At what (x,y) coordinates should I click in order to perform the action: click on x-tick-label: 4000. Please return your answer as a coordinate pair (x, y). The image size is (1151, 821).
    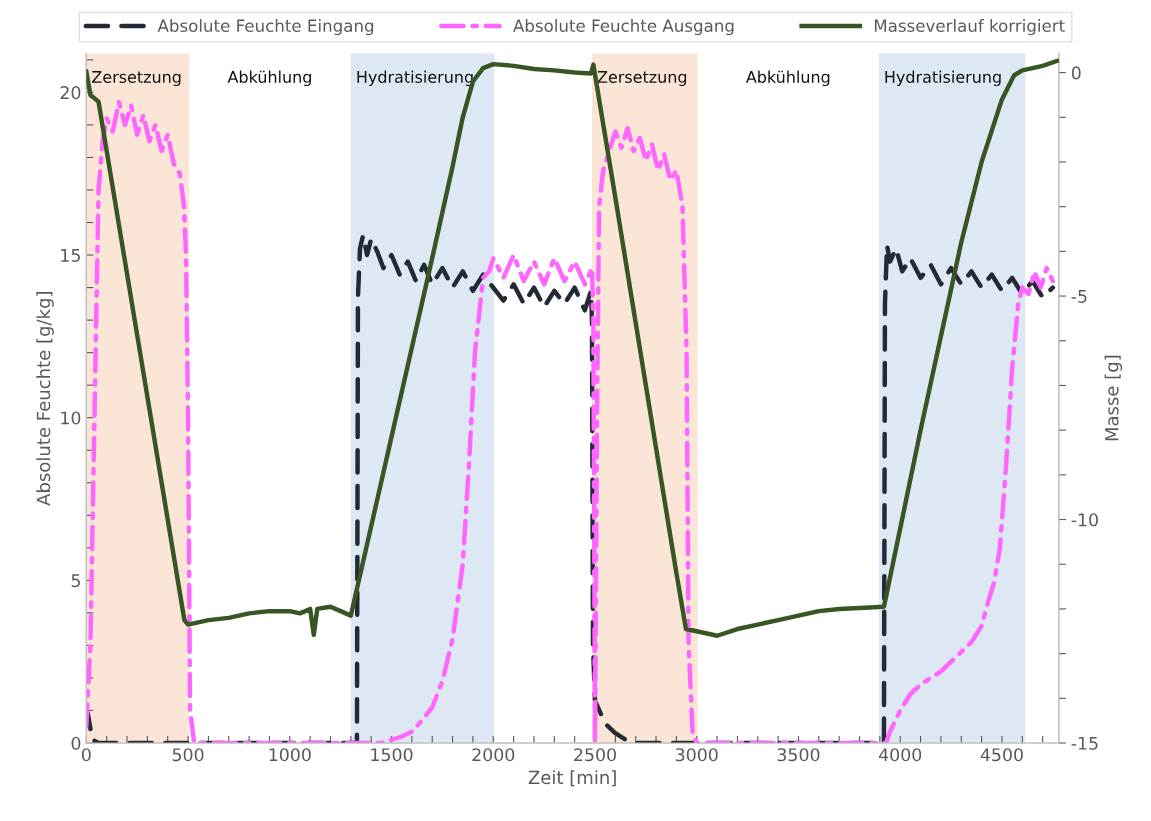
    Looking at the image, I should click on (900, 755).